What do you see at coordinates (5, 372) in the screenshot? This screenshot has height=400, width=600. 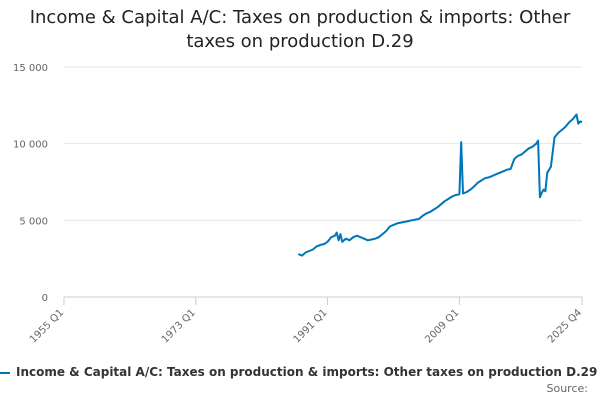 I see `legend-swatch` at bounding box center [5, 372].